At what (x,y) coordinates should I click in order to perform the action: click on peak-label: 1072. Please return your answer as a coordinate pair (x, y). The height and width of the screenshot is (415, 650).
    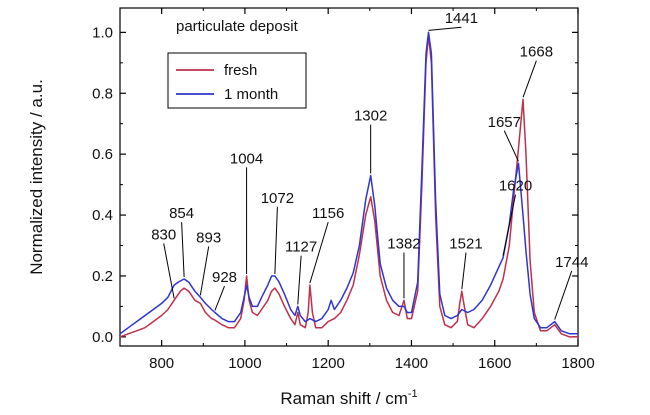
    Looking at the image, I should click on (277, 198).